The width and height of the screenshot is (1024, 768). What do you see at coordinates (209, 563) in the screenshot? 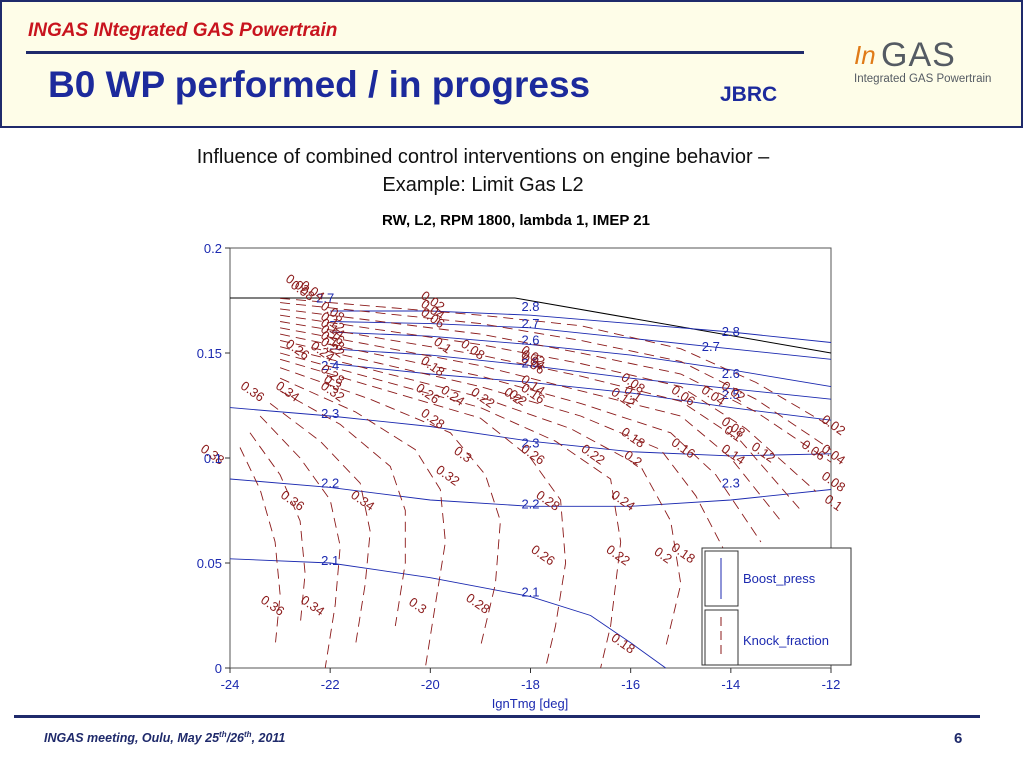
I see `y-tick-label: 0.05` at bounding box center [209, 563].